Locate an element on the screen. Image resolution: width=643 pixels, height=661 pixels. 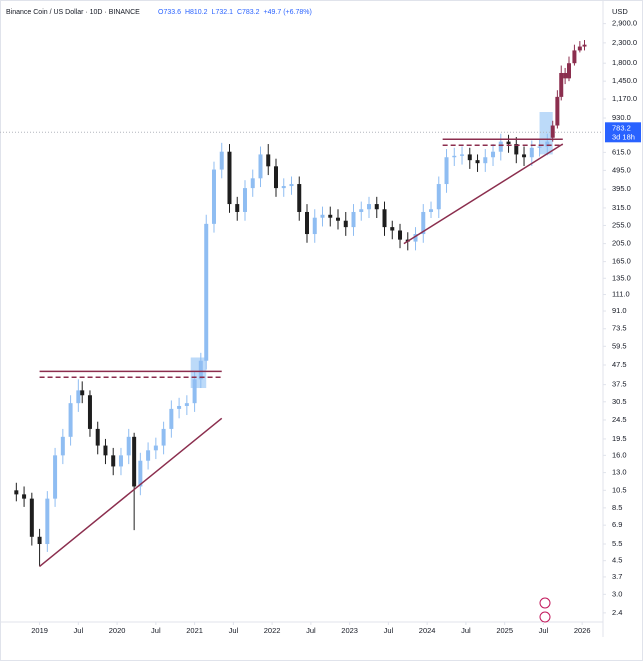
ohlc-legend: O733.6 H810.2 L732.1 C783.2 +49.7 (+6.78%) is located at coordinates (235, 12).